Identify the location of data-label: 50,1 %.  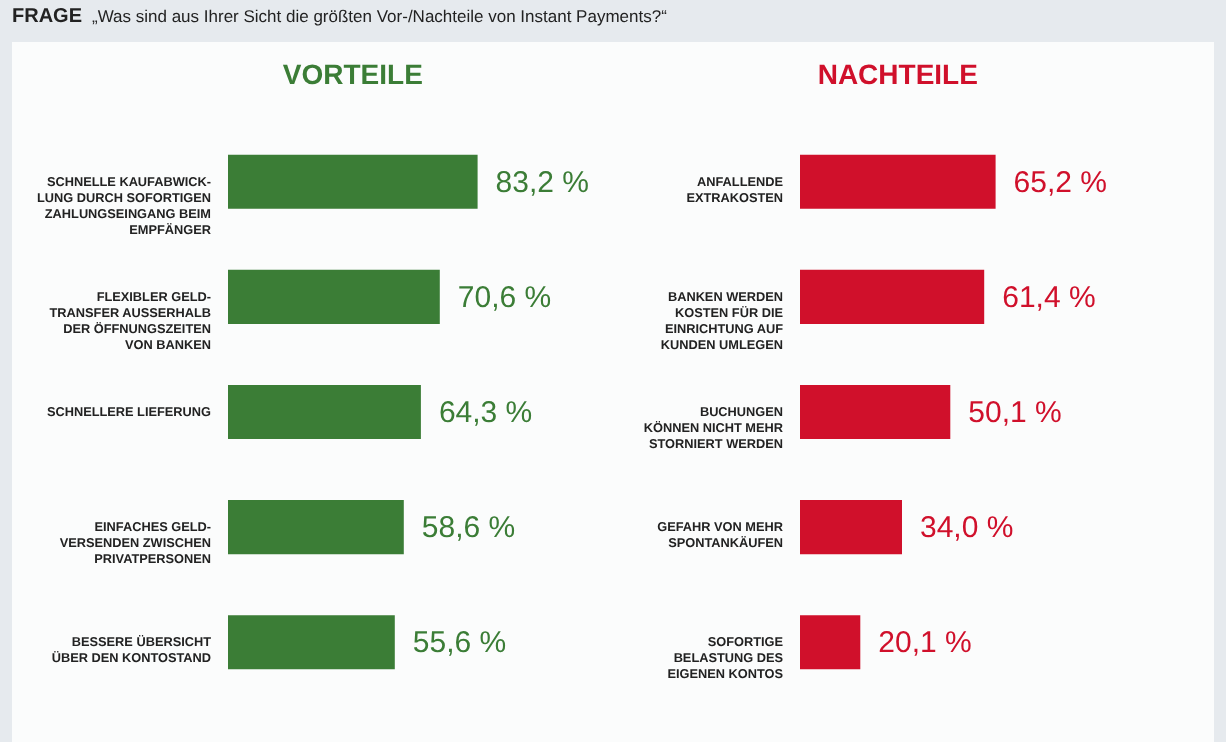
(1015, 413).